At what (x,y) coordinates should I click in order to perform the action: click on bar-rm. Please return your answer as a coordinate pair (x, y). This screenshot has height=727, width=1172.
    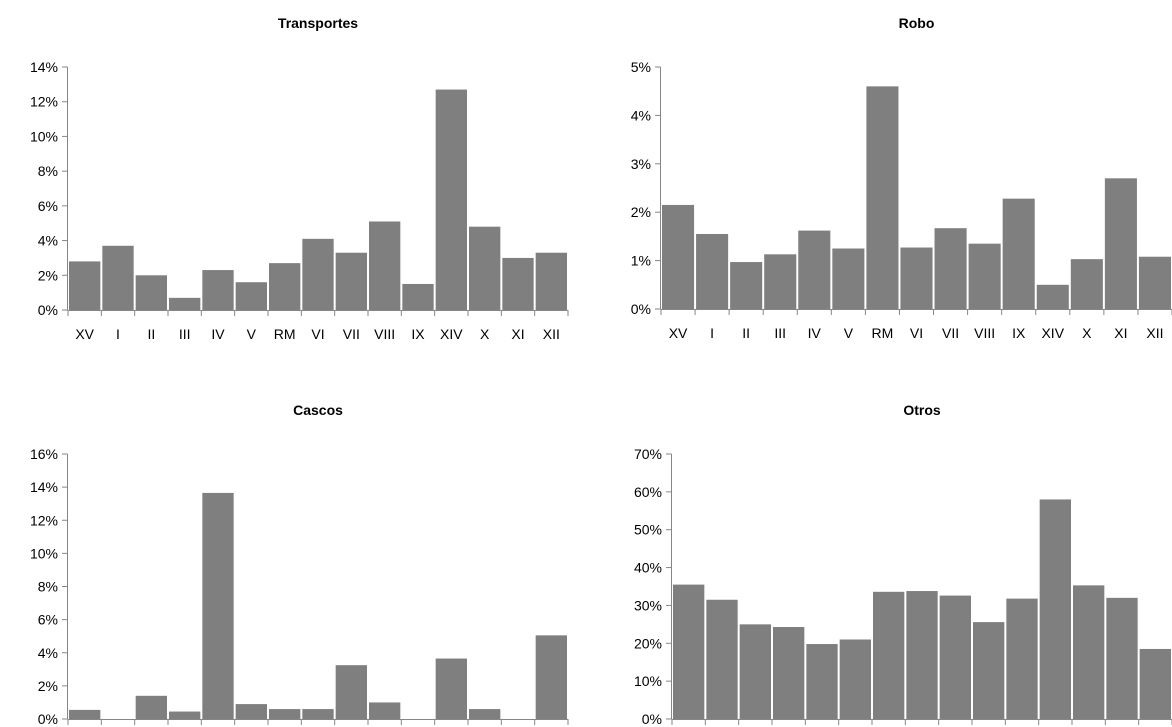
    Looking at the image, I should click on (889, 655).